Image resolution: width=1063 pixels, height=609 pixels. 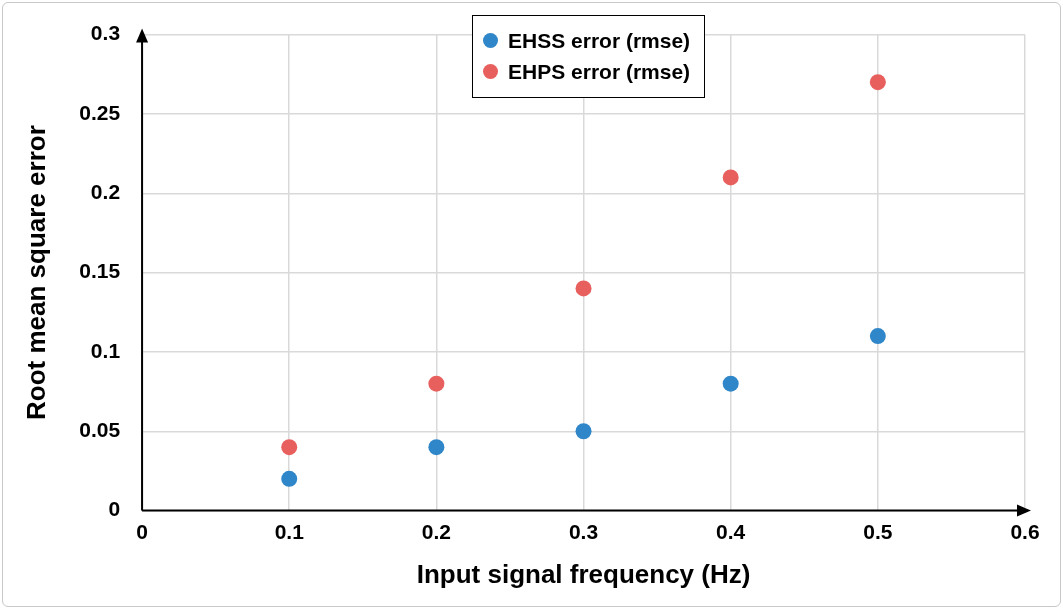 I want to click on x-tick-label: 0.1, so click(x=289, y=531).